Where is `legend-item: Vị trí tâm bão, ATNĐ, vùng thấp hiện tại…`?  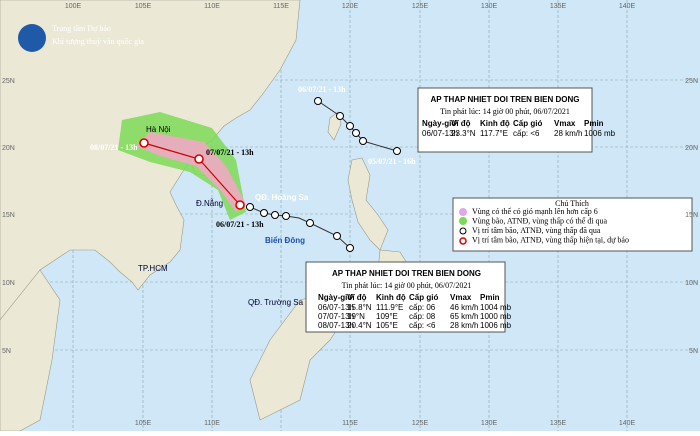 legend-item: Vị trí tâm bão, ATNĐ, vùng thấp hiện tại… is located at coordinates (550, 240).